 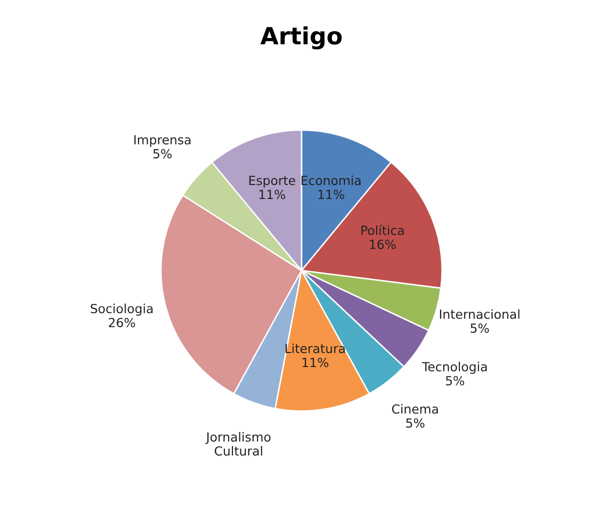 I want to click on data-label: 26%, so click(x=122, y=323).